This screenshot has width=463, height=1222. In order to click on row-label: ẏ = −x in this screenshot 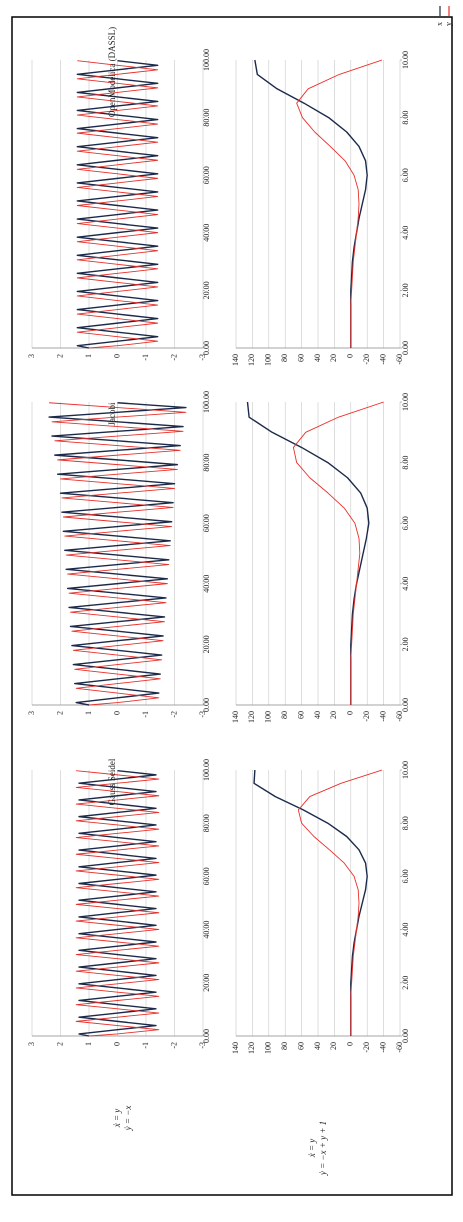, I will do `click(128, 1119)`.